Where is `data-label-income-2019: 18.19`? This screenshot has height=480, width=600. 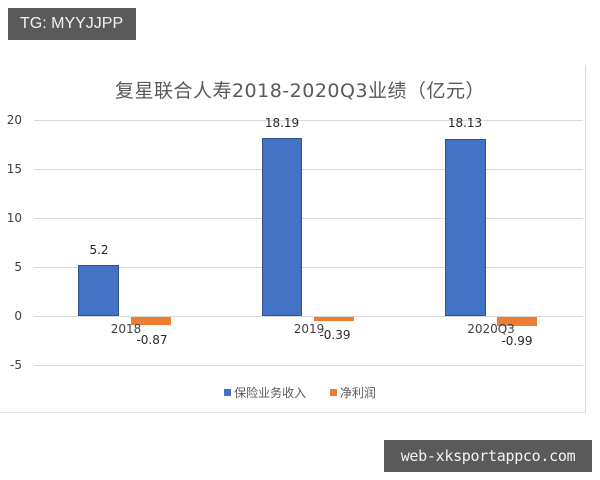
data-label-income-2019: 18.19 is located at coordinates (282, 123).